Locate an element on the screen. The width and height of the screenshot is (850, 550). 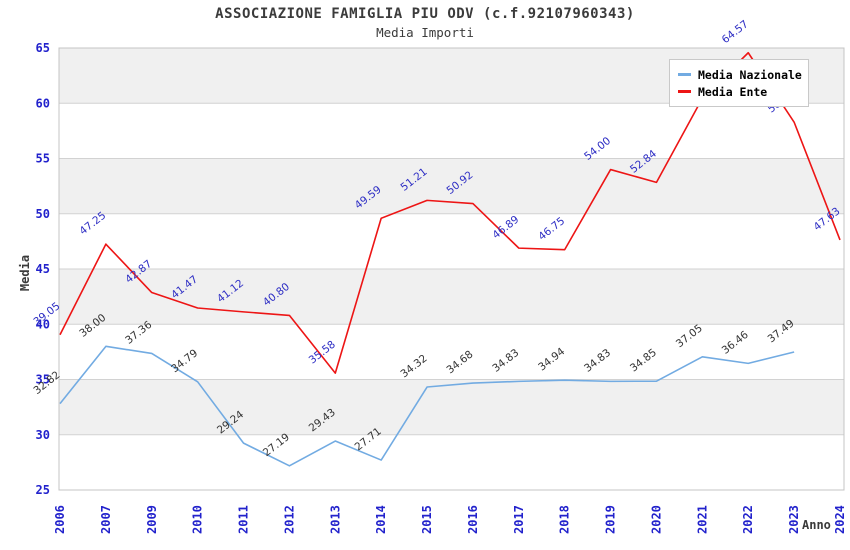
x-tick-label: 2009 is located at coordinates (152, 519).